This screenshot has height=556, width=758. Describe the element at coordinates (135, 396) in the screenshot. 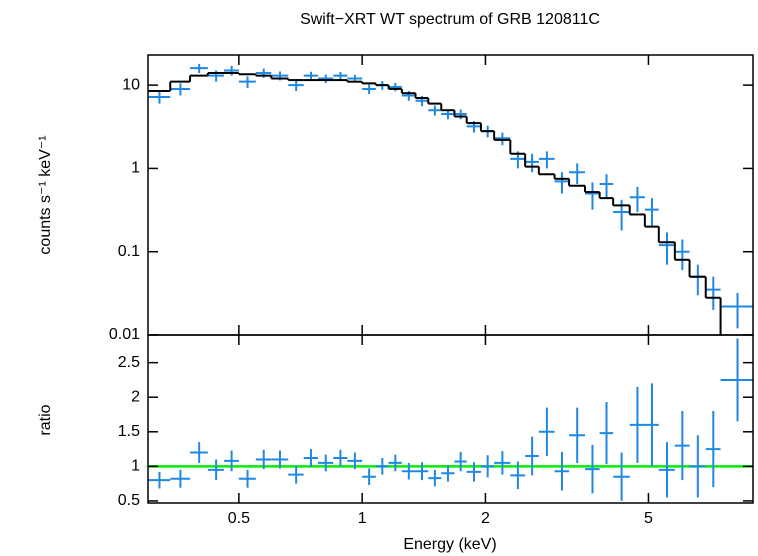

I see `y-tick-label: 2` at that location.